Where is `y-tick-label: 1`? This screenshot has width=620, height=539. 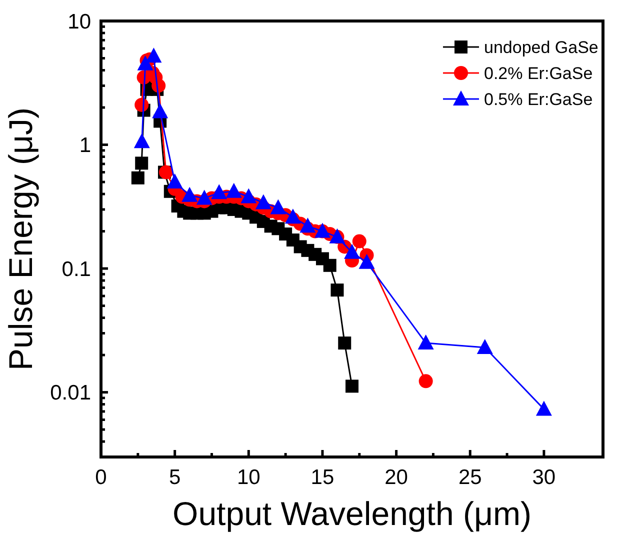 y-tick-label: 1 is located at coordinates (85, 146).